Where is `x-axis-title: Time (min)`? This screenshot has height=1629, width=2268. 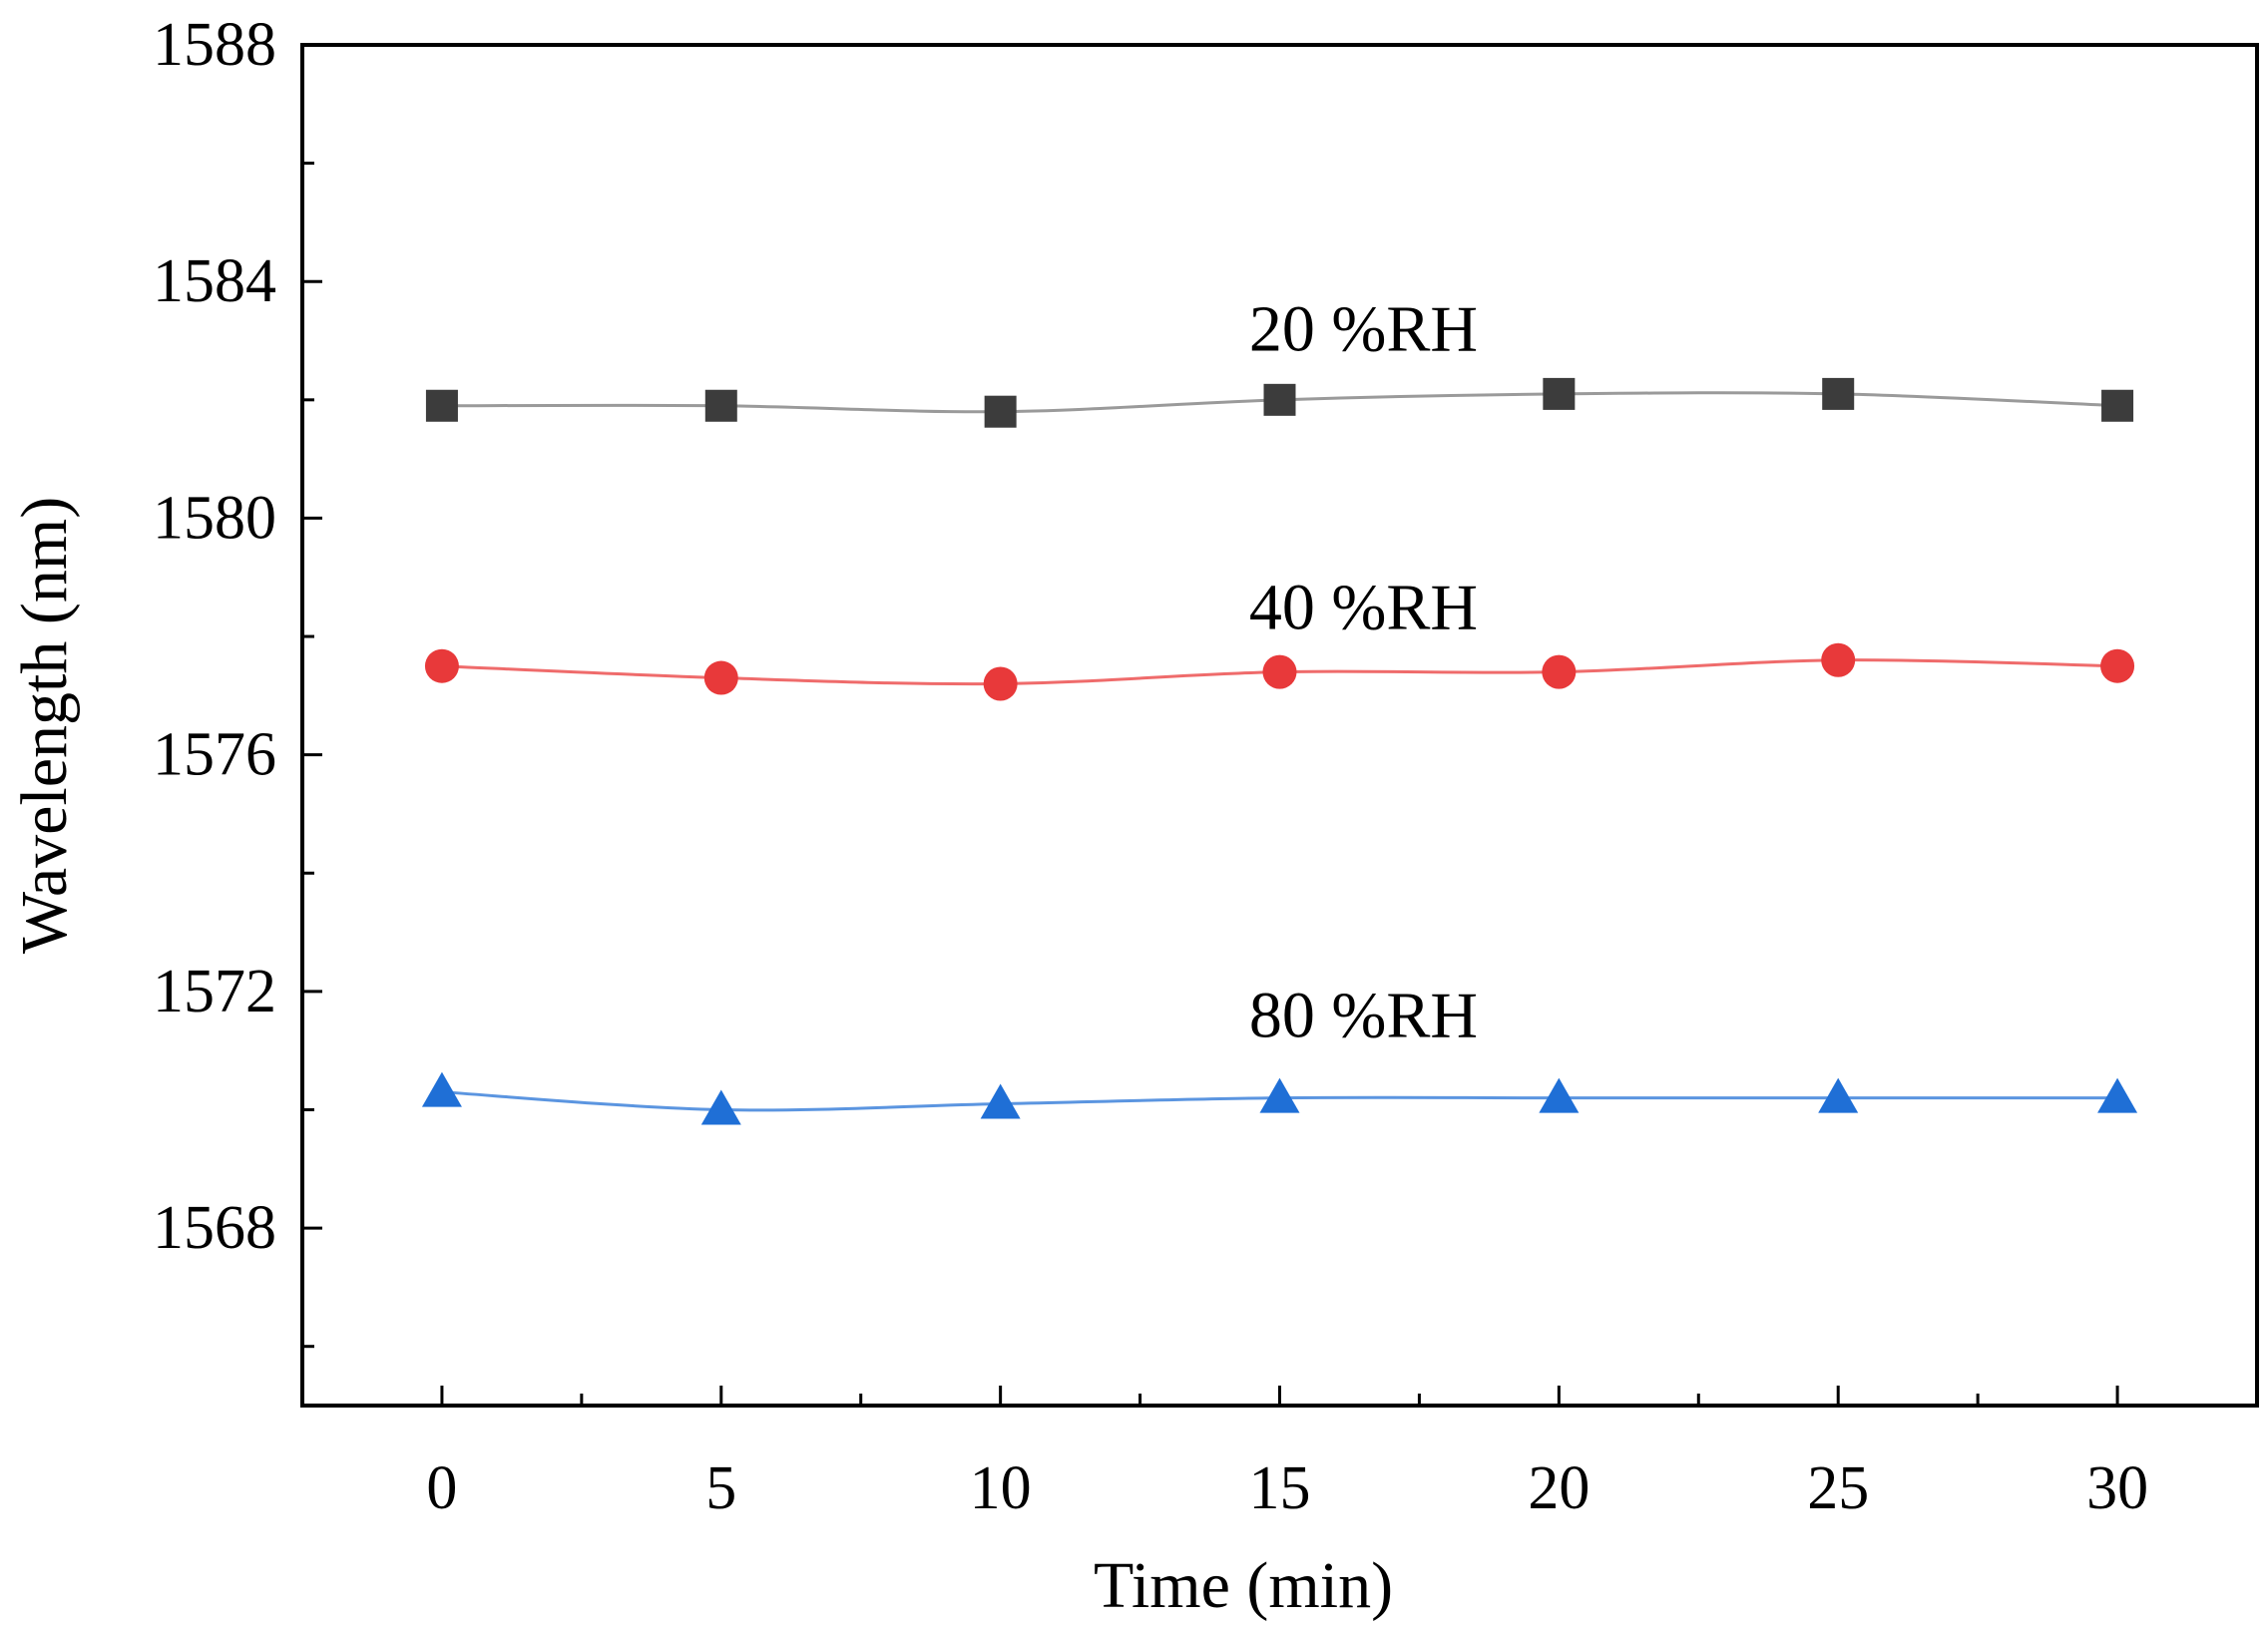 x-axis-title: Time (min) is located at coordinates (1243, 1585).